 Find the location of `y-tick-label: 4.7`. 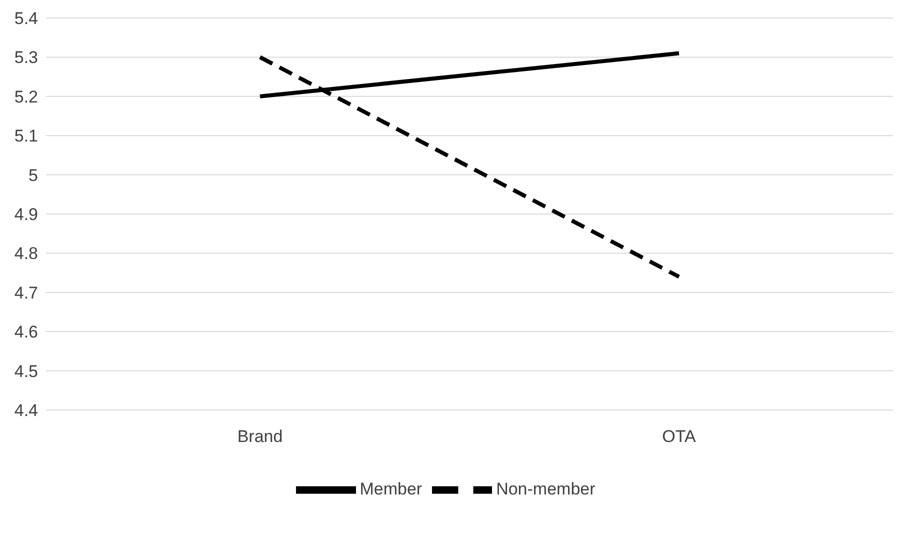

y-tick-label: 4.7 is located at coordinates (26, 292).